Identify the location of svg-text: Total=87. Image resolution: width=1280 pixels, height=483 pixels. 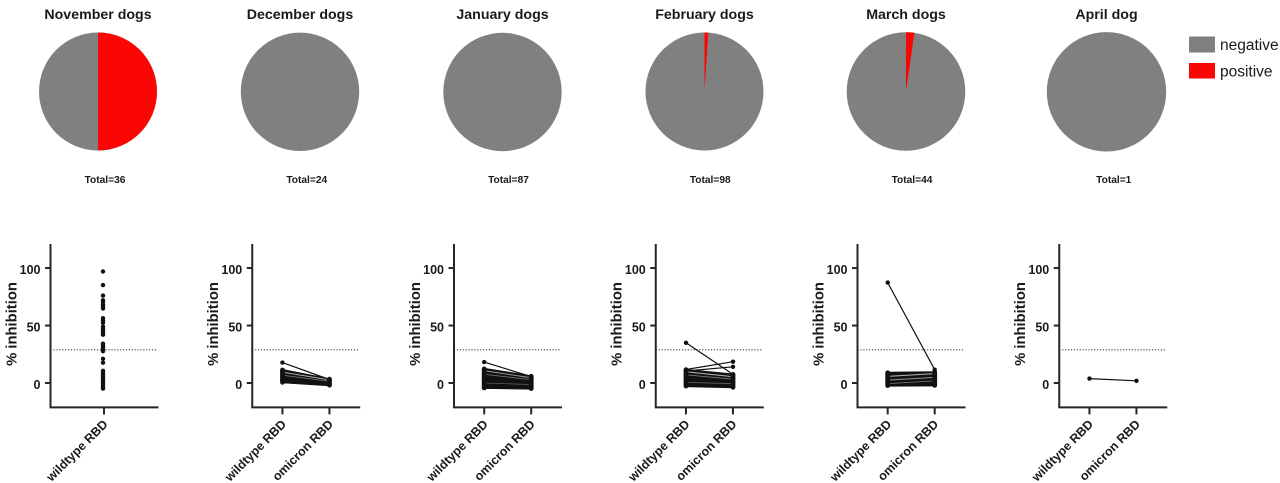
(508, 180).